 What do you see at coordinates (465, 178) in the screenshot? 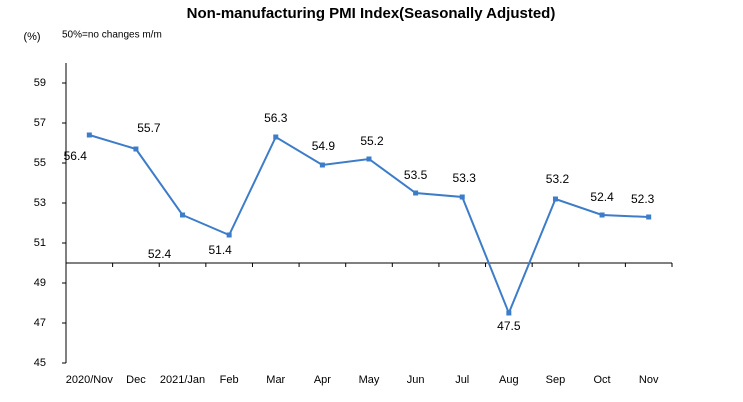
I see `data-label: 53.3` at bounding box center [465, 178].